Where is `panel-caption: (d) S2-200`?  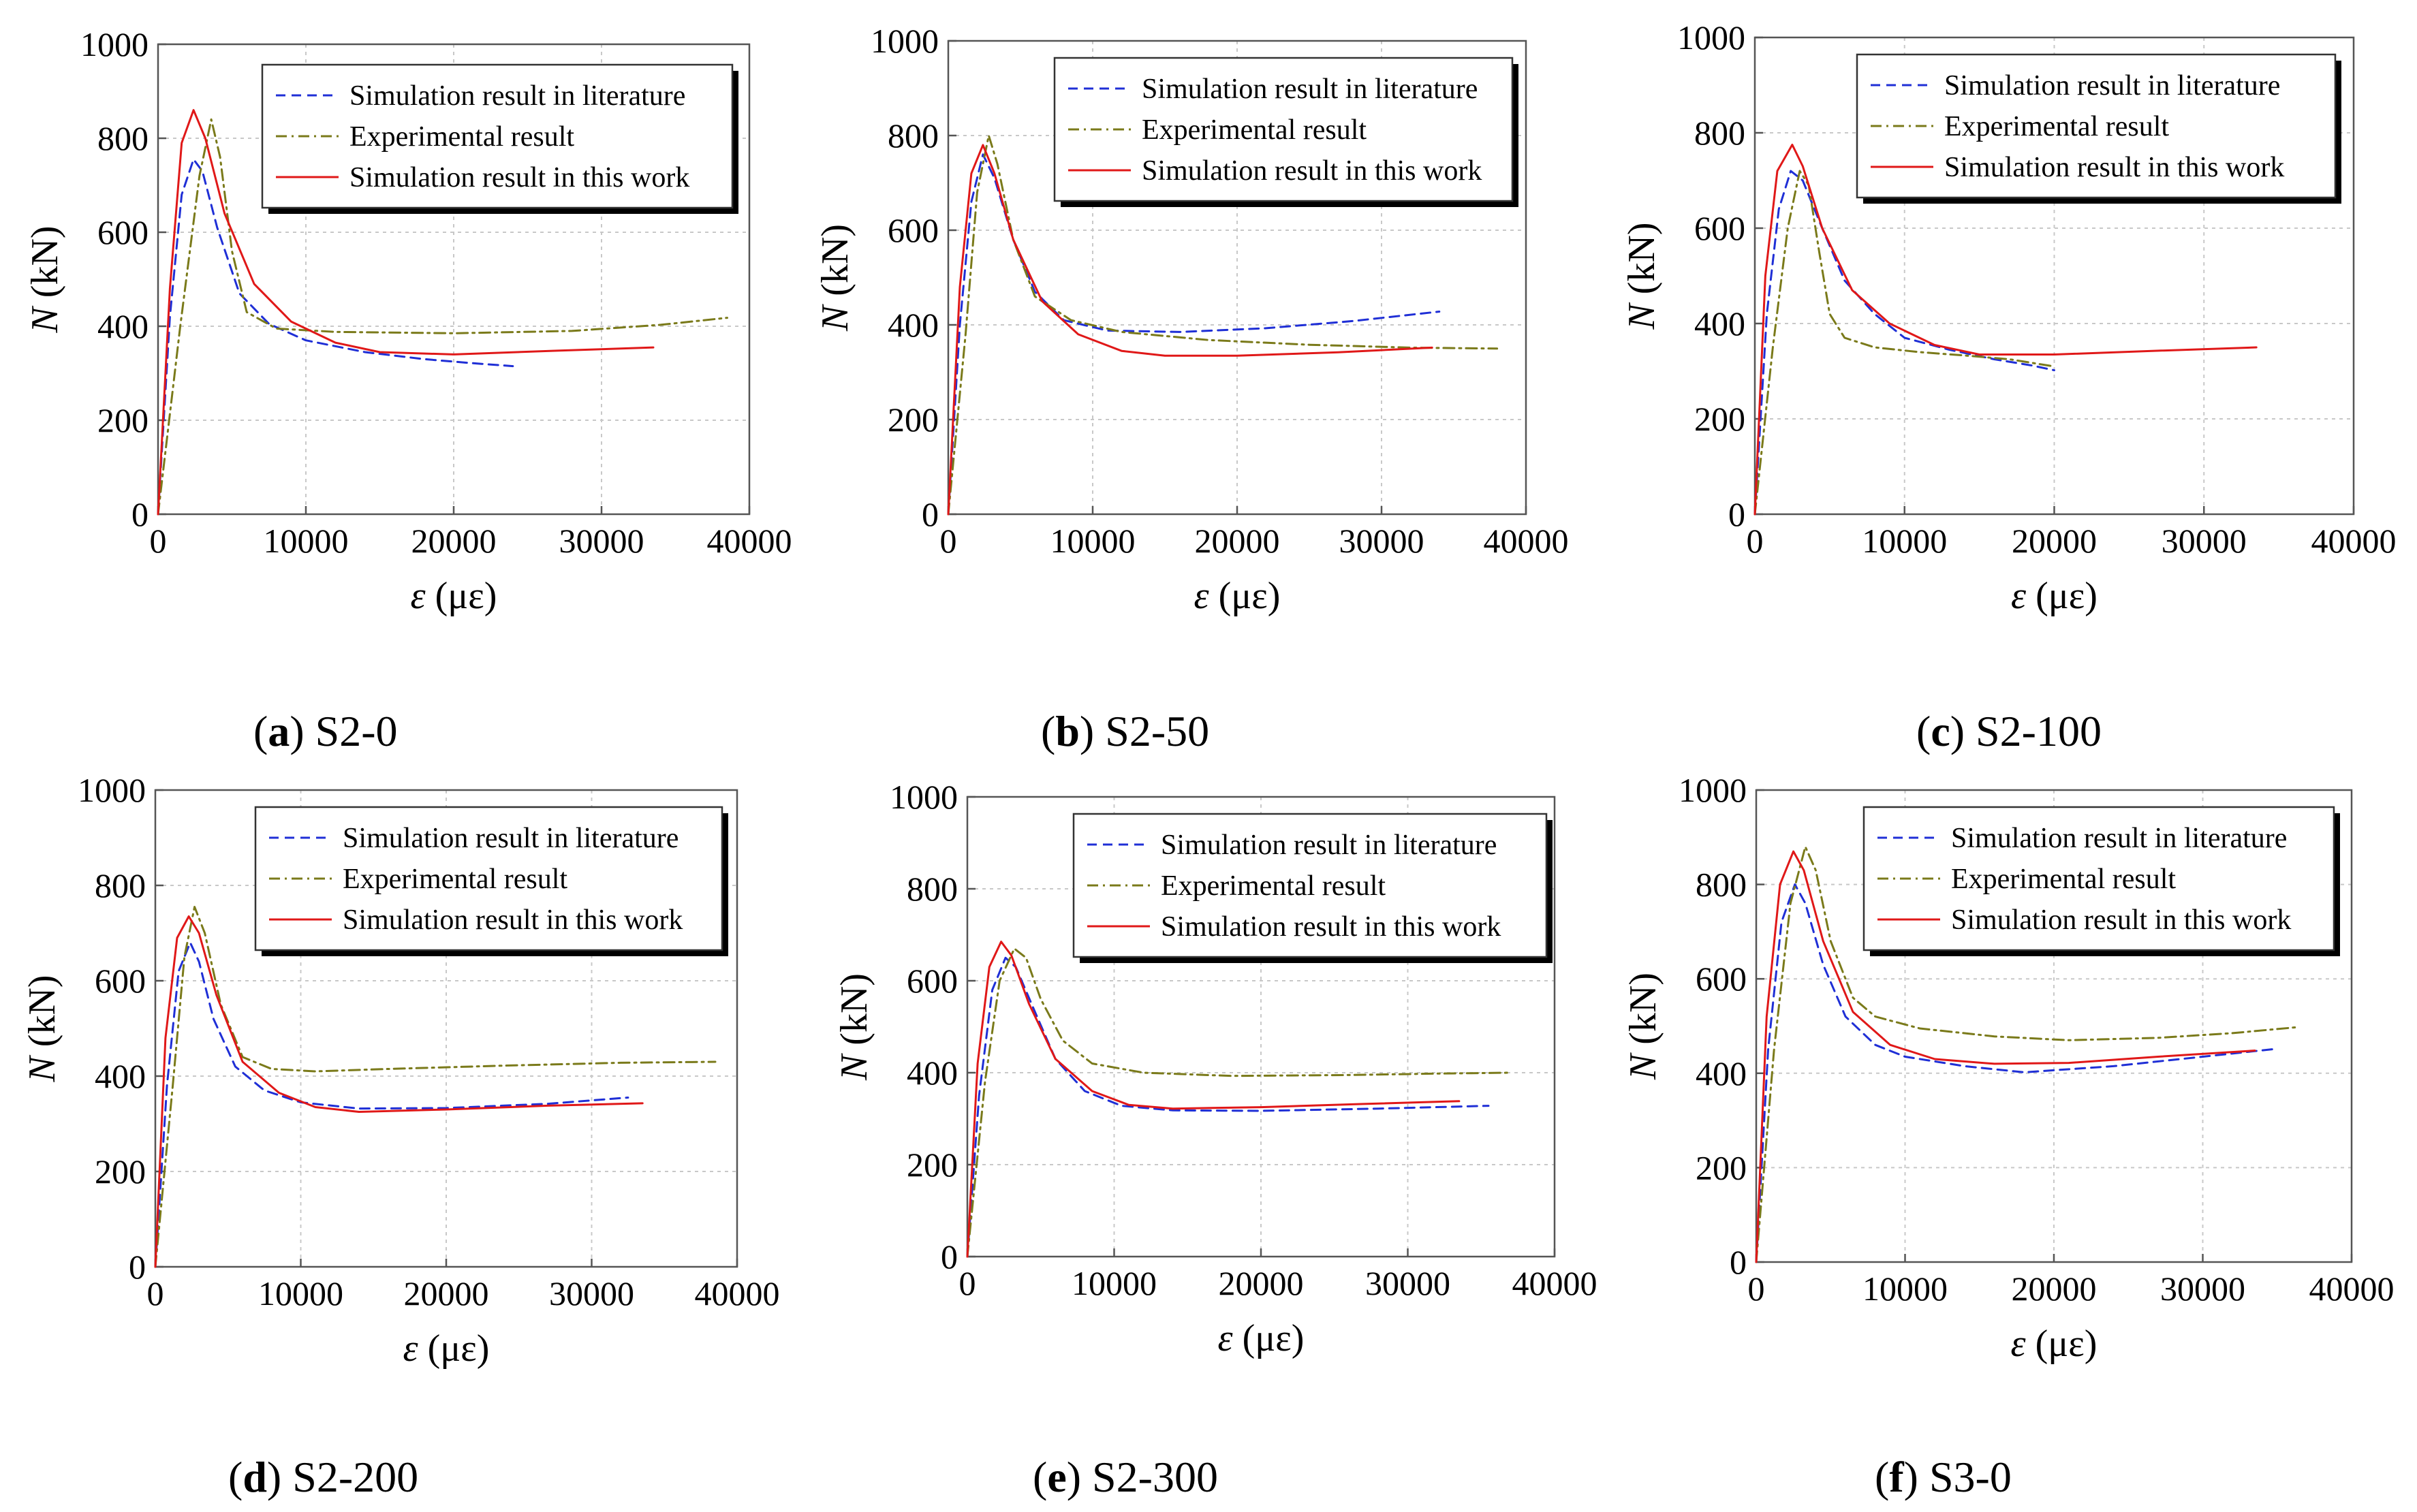 panel-caption: (d) S2-200 is located at coordinates (323, 1477).